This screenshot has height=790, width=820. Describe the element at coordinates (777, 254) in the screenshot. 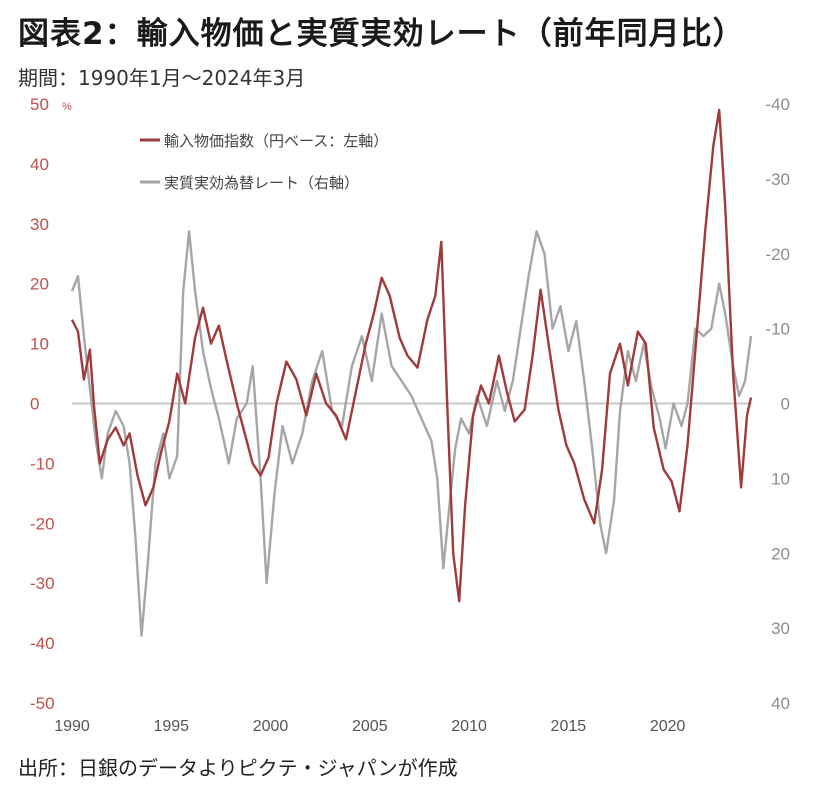

I see `right-tick-label: -20` at that location.